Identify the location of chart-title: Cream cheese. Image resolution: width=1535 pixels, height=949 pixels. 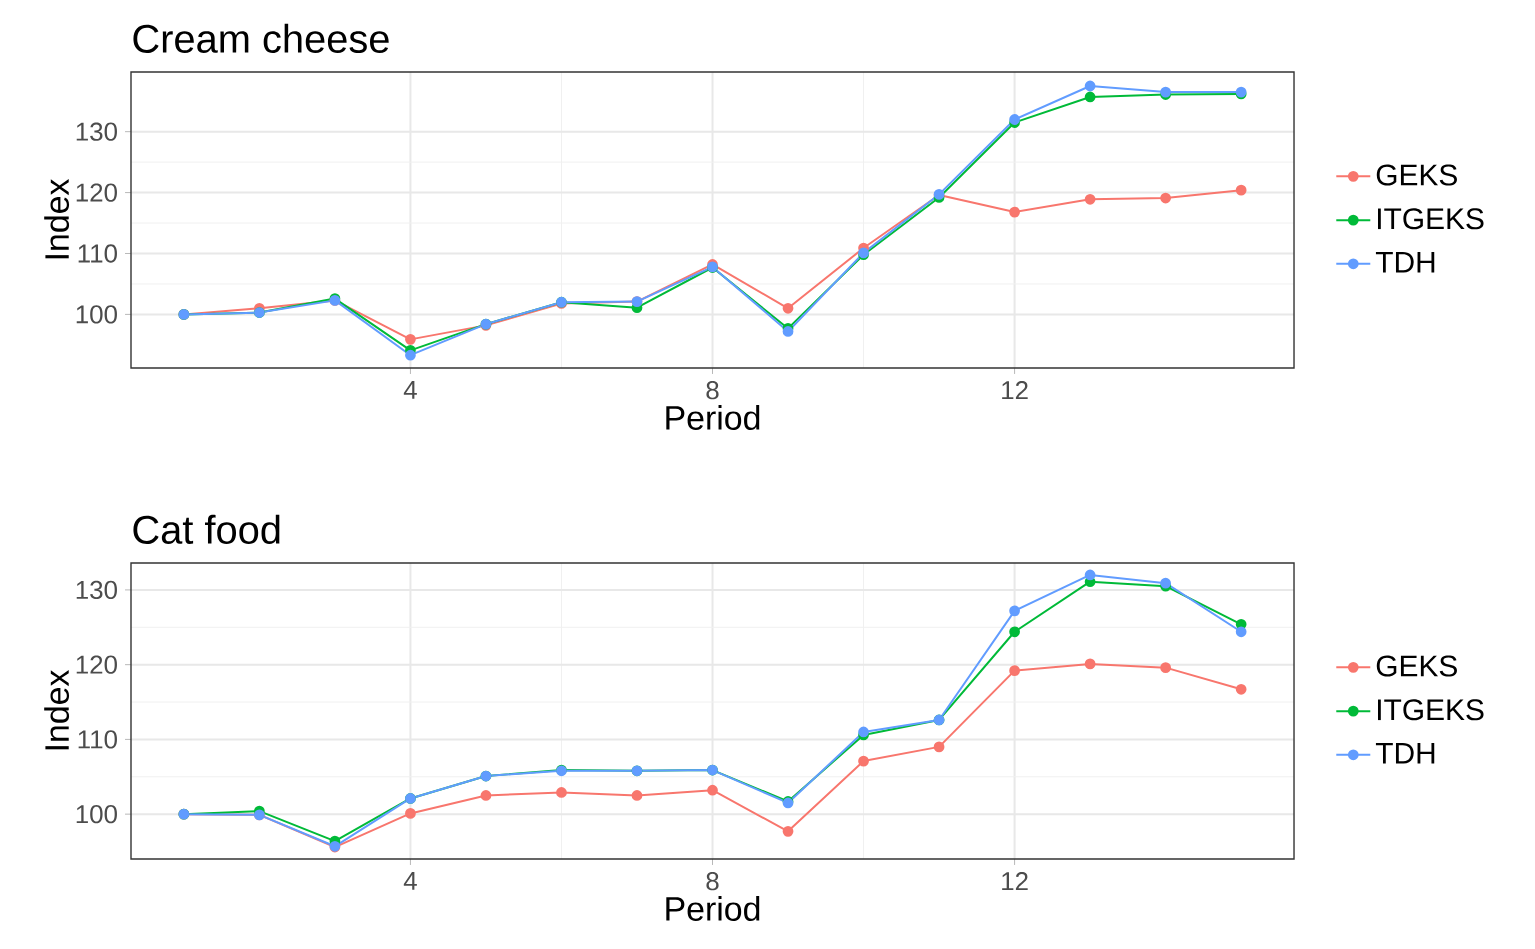
(261, 38).